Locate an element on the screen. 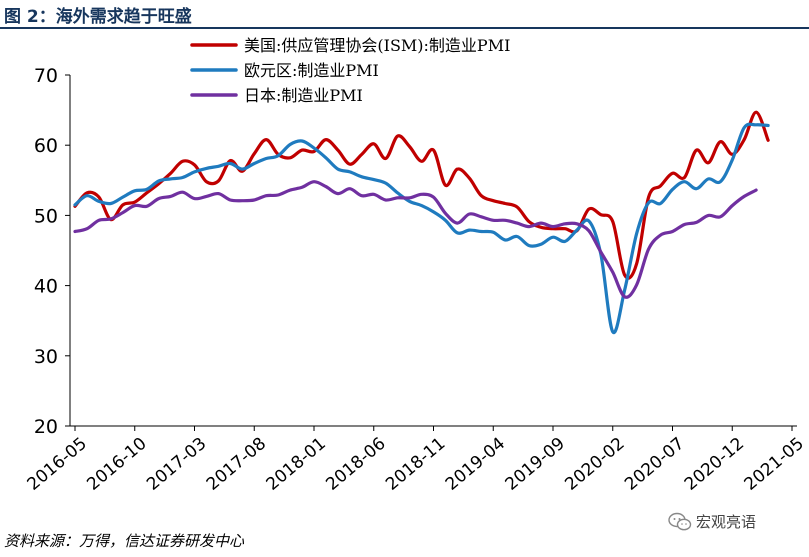 The width and height of the screenshot is (809, 557). source-note: 资料来源：万得，信达证券研发中心 is located at coordinates (124, 541).